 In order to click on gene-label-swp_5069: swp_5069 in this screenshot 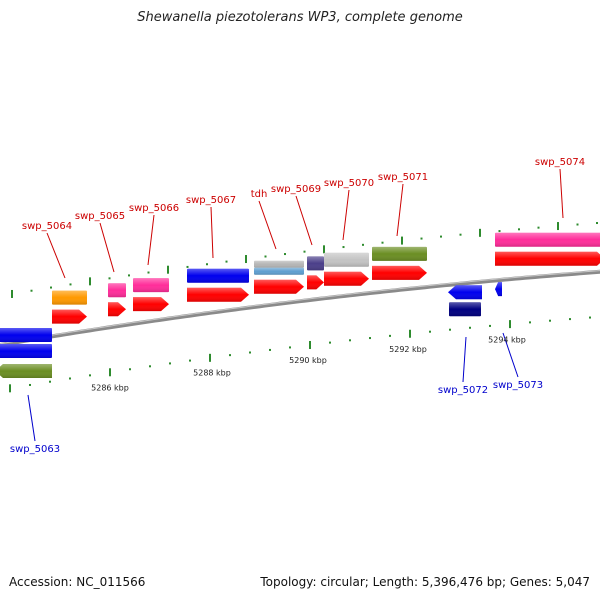, I will do `click(296, 189)`.